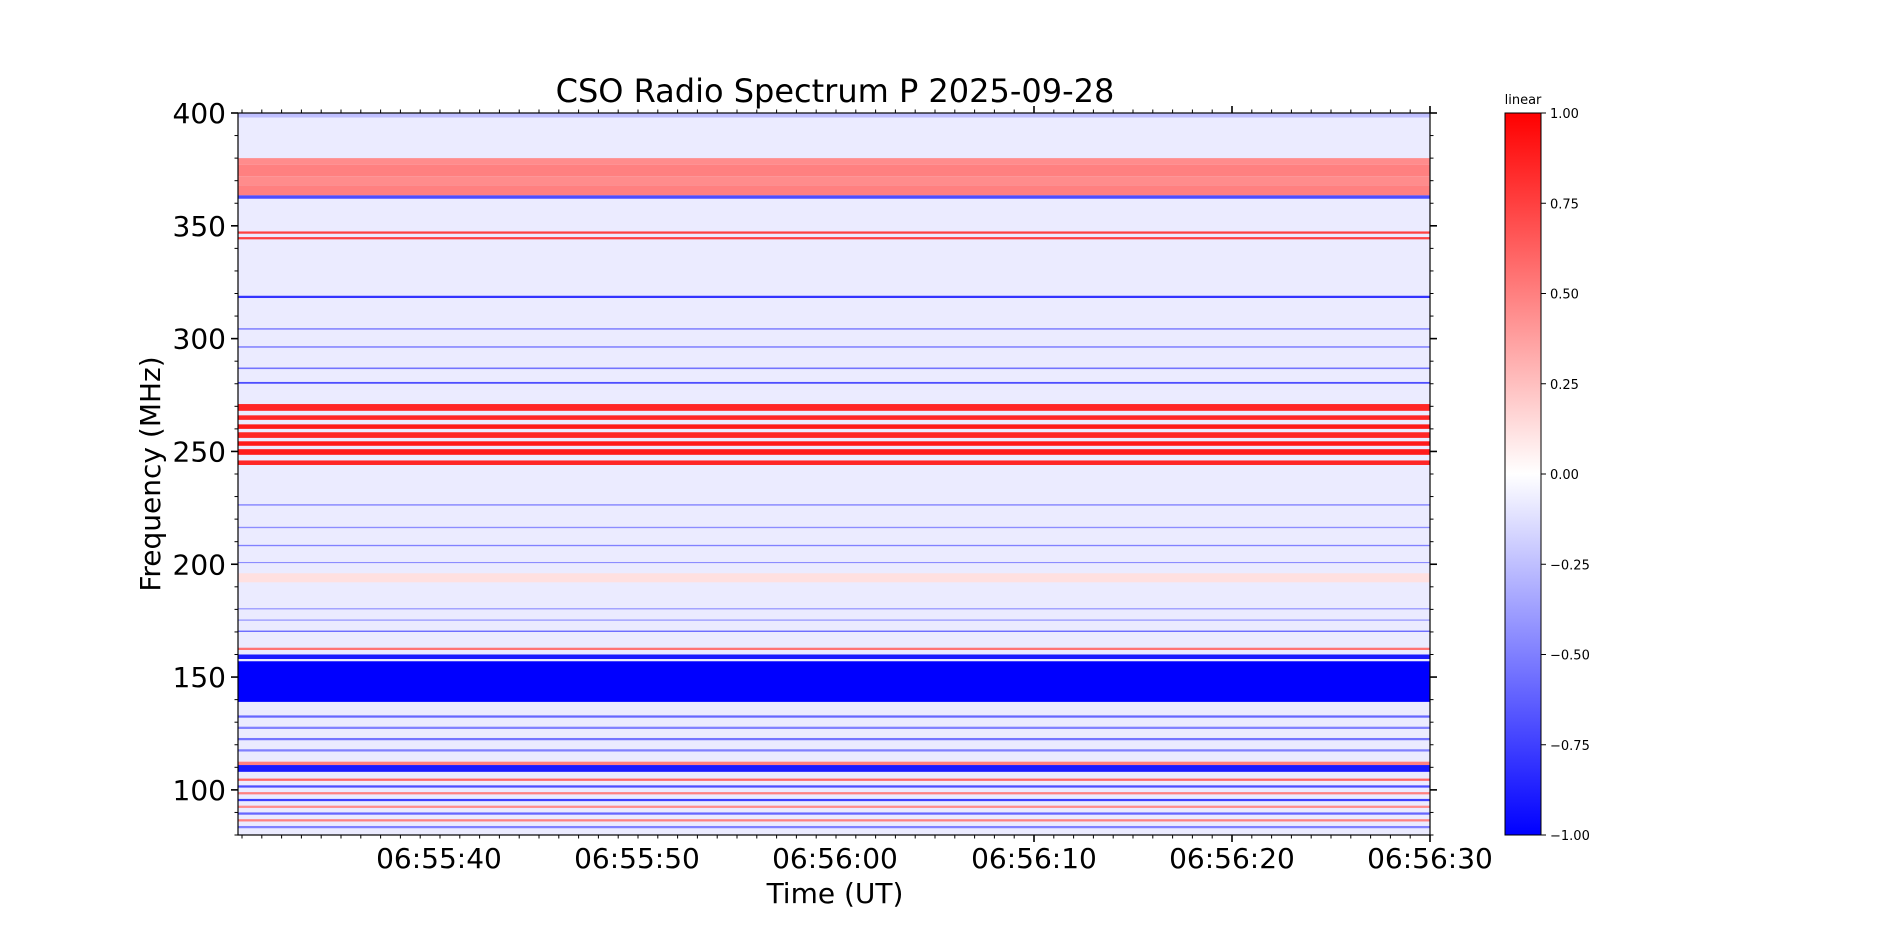 This screenshot has width=1898, height=927. Describe the element at coordinates (199, 451) in the screenshot. I see `y-tick-label: 250` at that location.